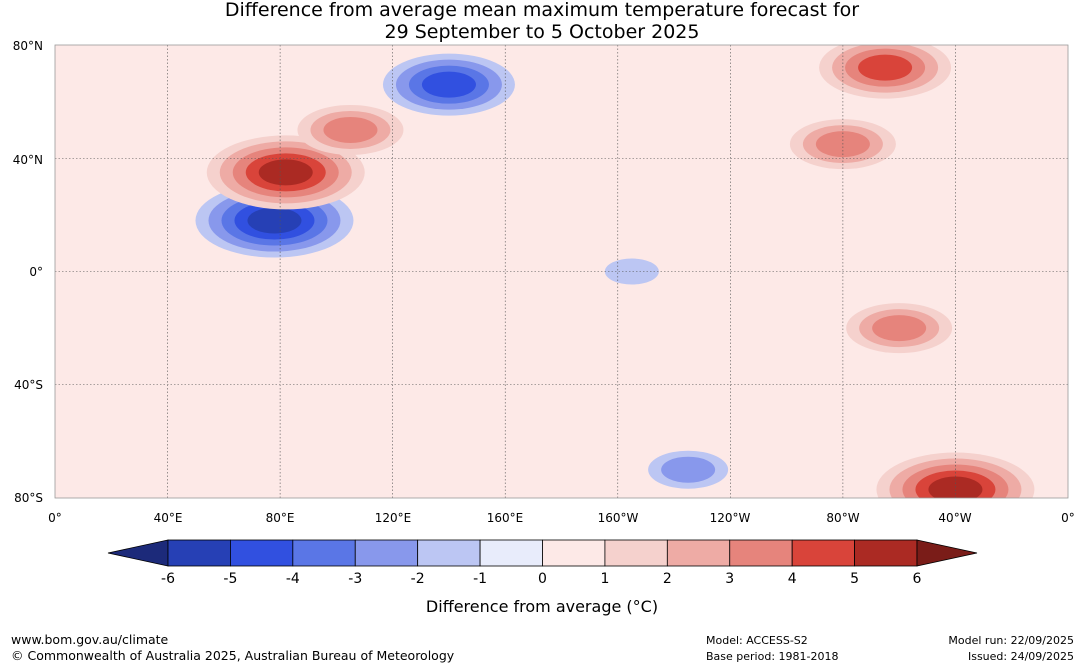  I want to click on colorbar-tick-label: 1, so click(604, 579).